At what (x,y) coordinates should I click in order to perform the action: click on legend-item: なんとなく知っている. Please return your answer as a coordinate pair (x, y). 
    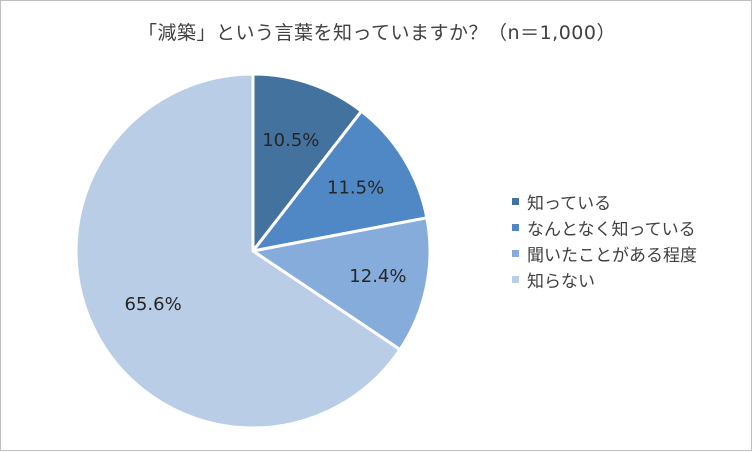
    Looking at the image, I should click on (604, 227).